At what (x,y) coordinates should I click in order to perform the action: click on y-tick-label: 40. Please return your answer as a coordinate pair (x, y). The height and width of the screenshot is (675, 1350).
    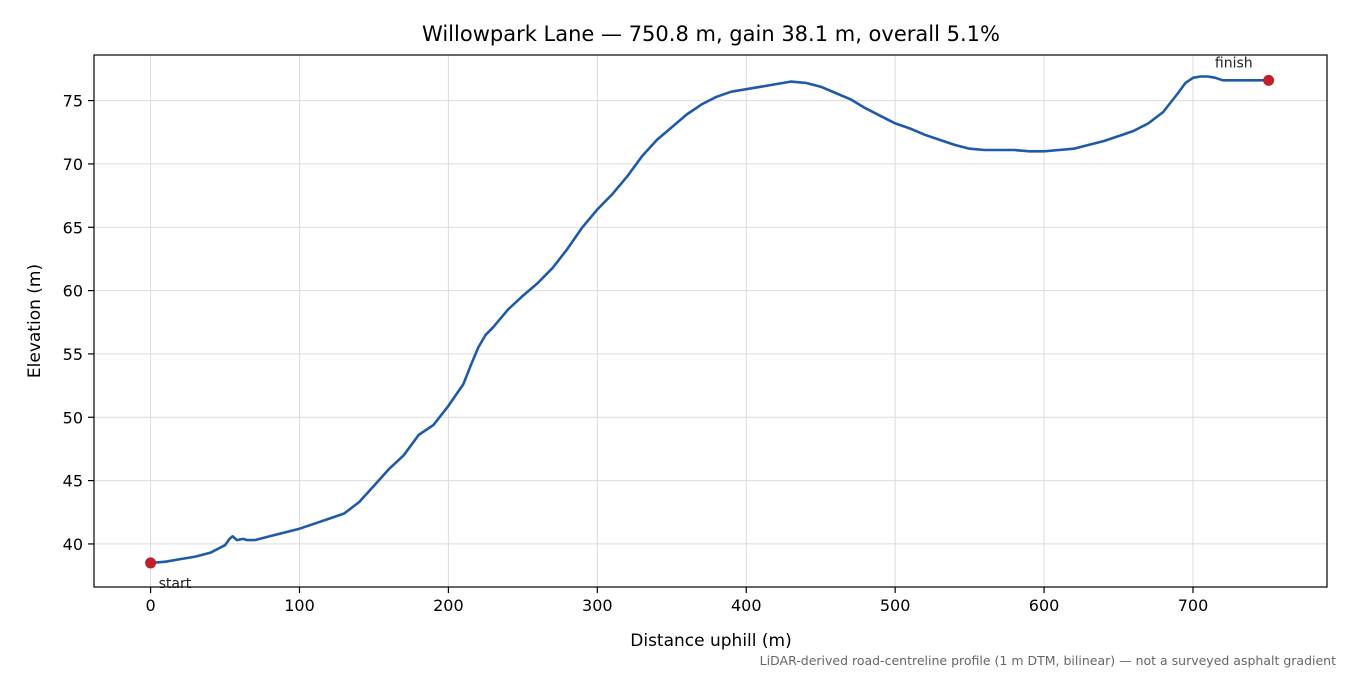
    Looking at the image, I should click on (73, 544).